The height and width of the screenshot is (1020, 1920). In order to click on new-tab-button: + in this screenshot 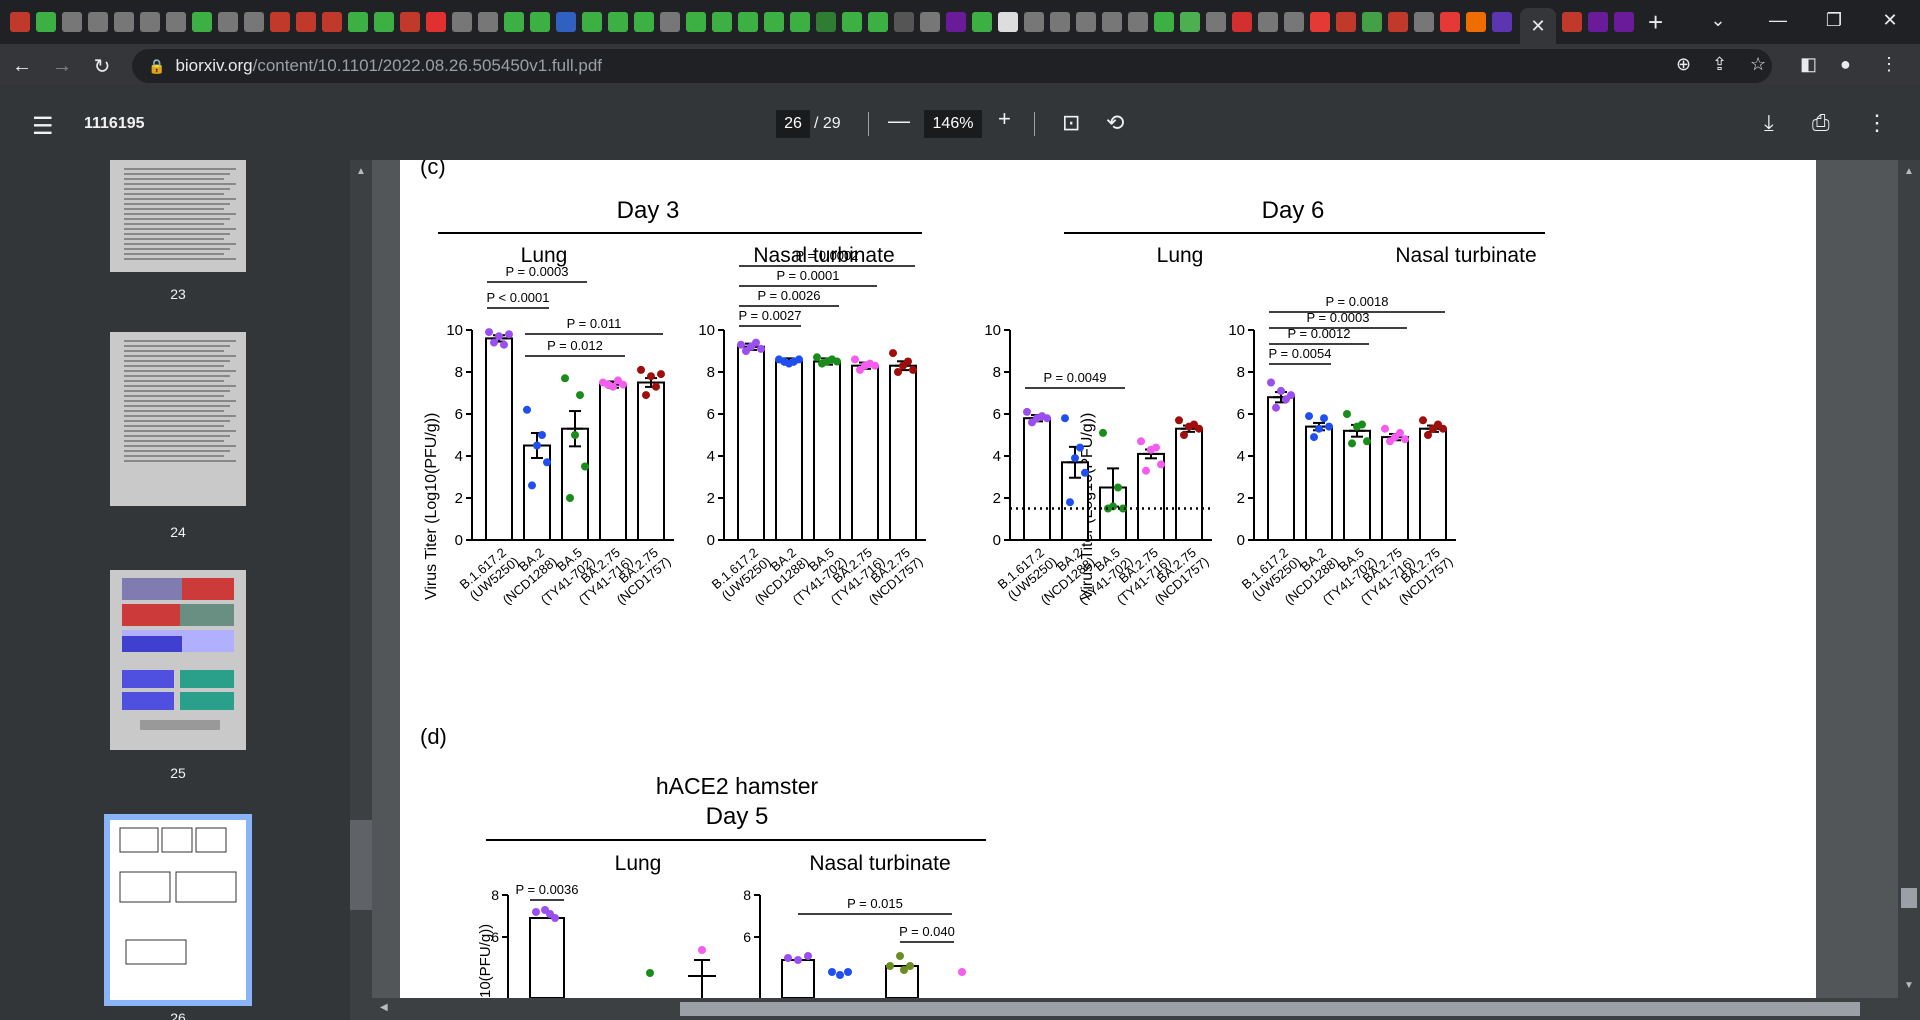, I will do `click(1656, 21)`.